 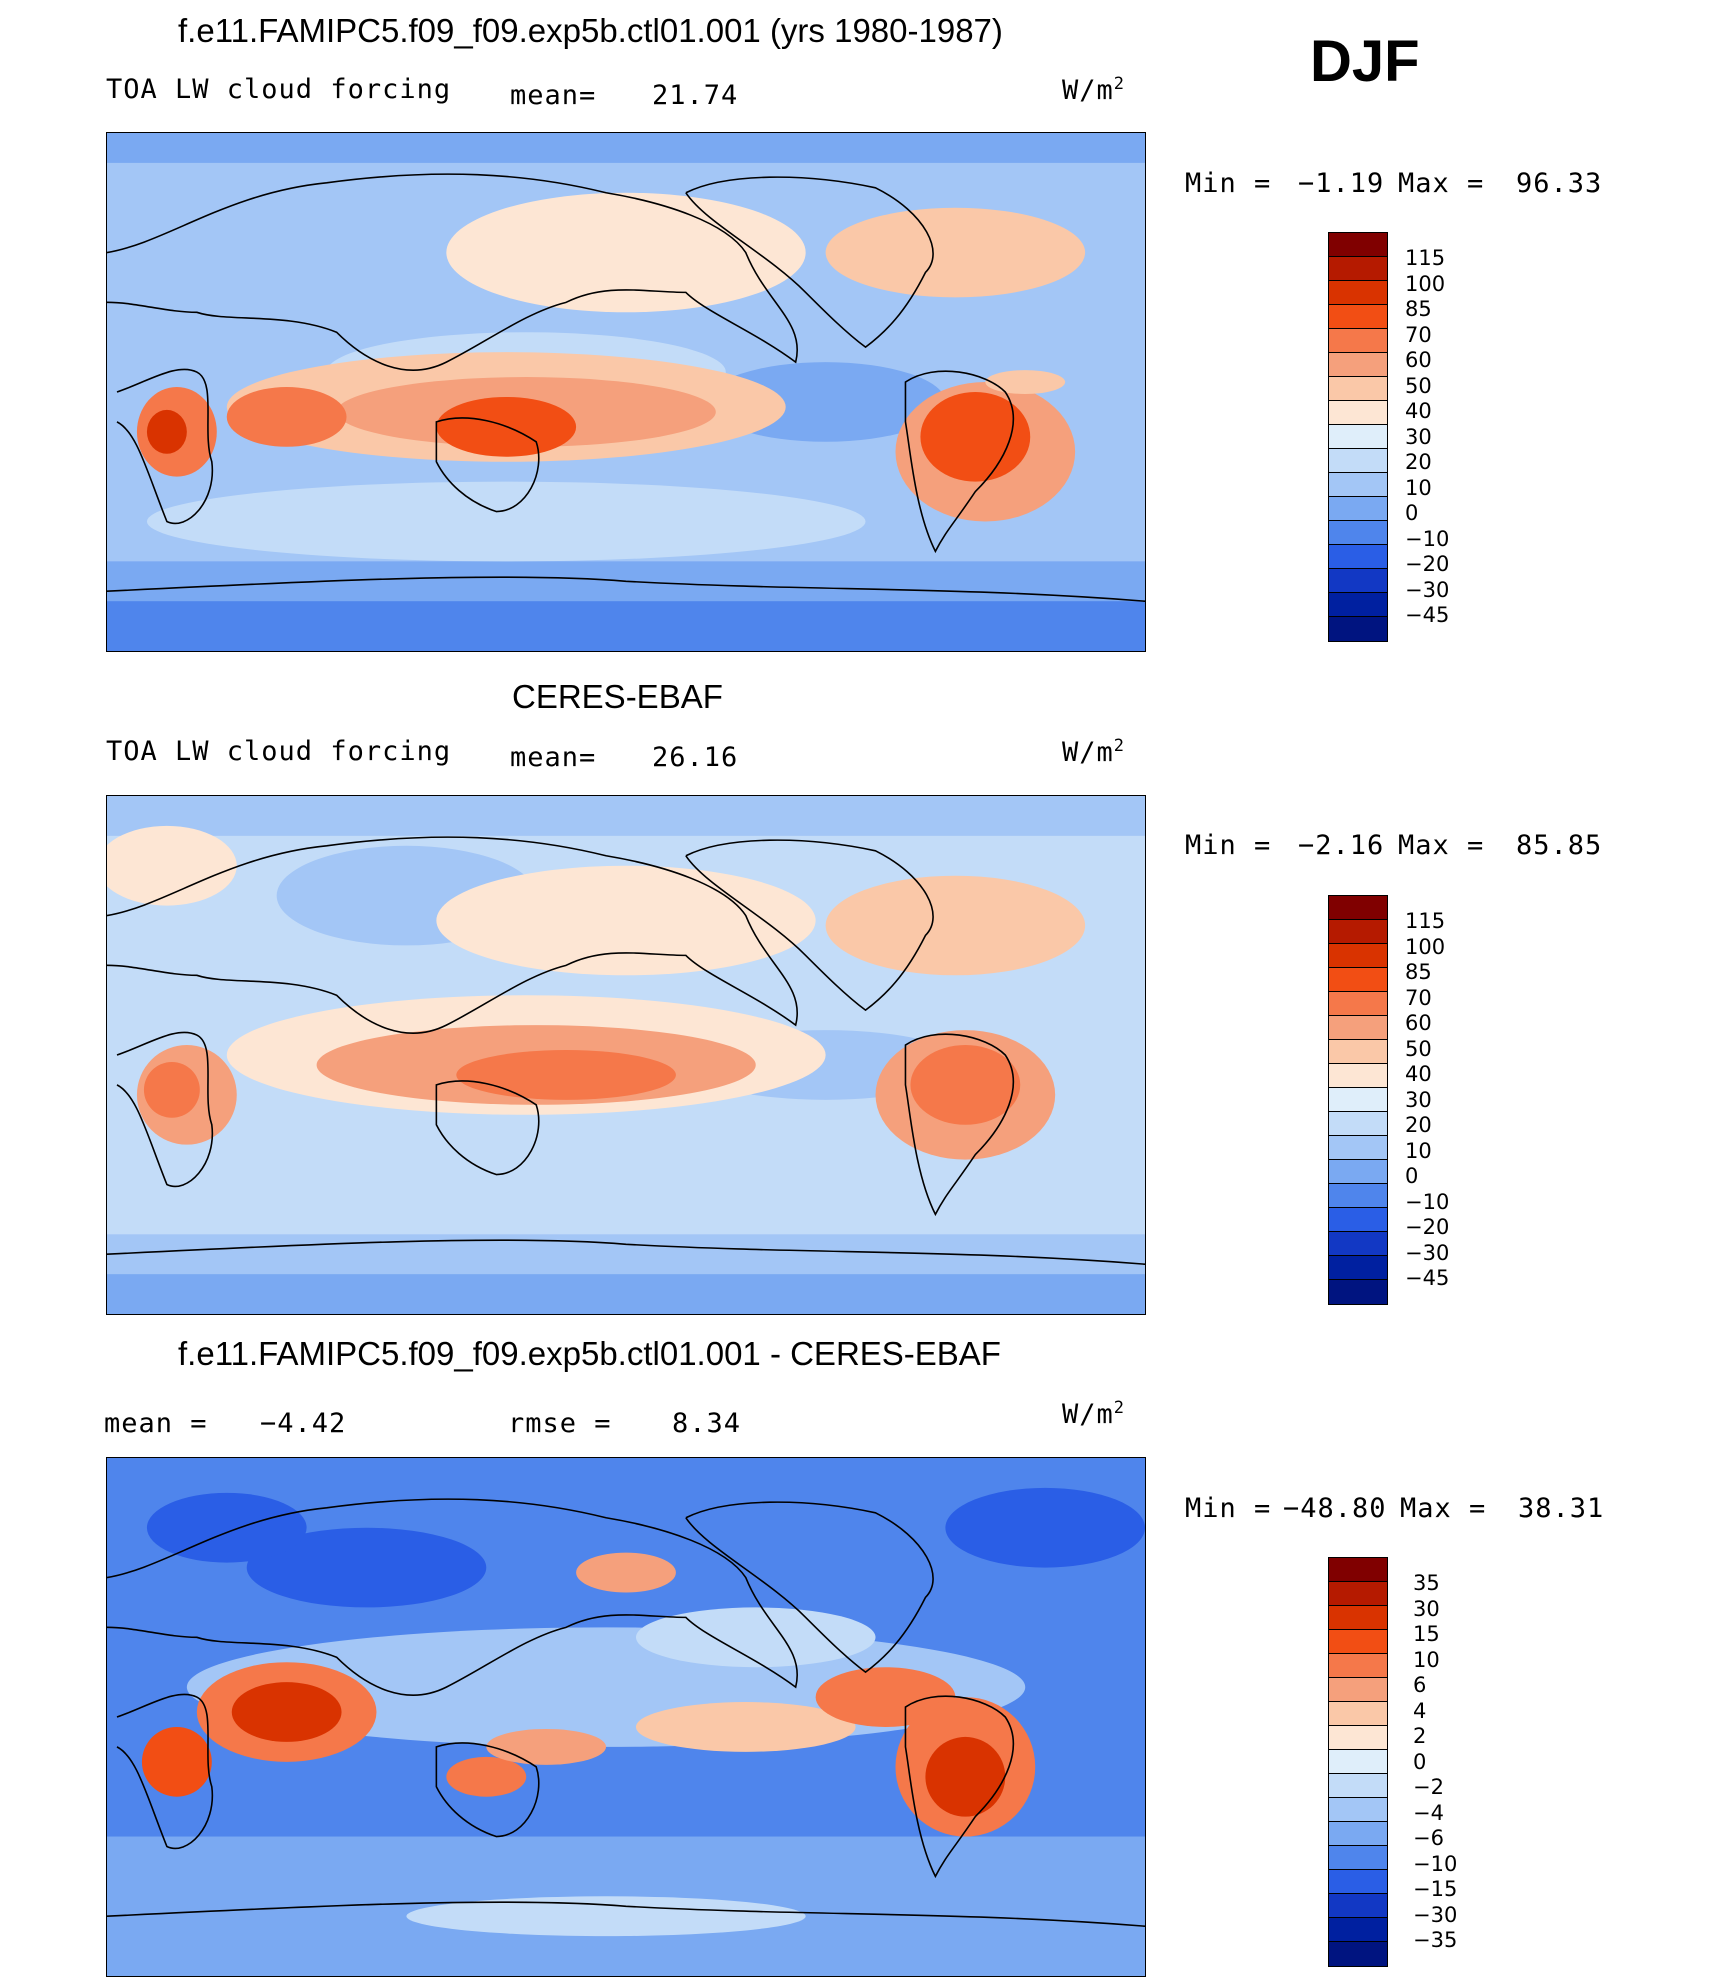 What do you see at coordinates (1425, 921) in the screenshot?
I see `cbar2-label: 115` at bounding box center [1425, 921].